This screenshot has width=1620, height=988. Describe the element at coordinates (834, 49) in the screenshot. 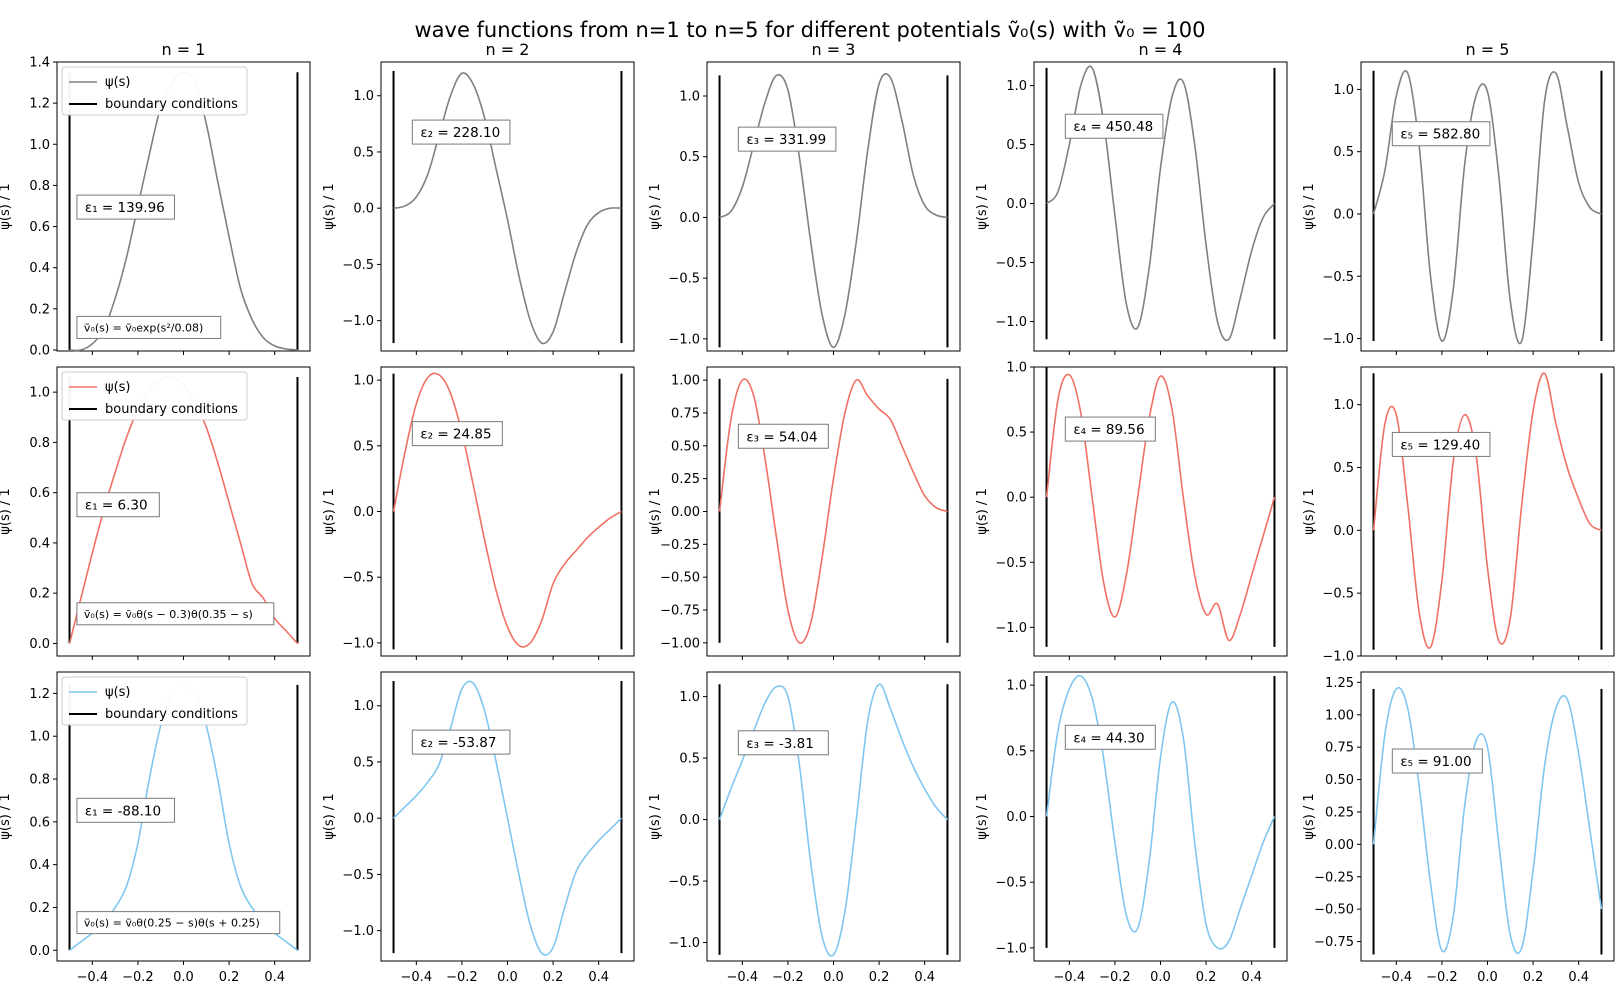

I see `panel-title: n = 3` at that location.